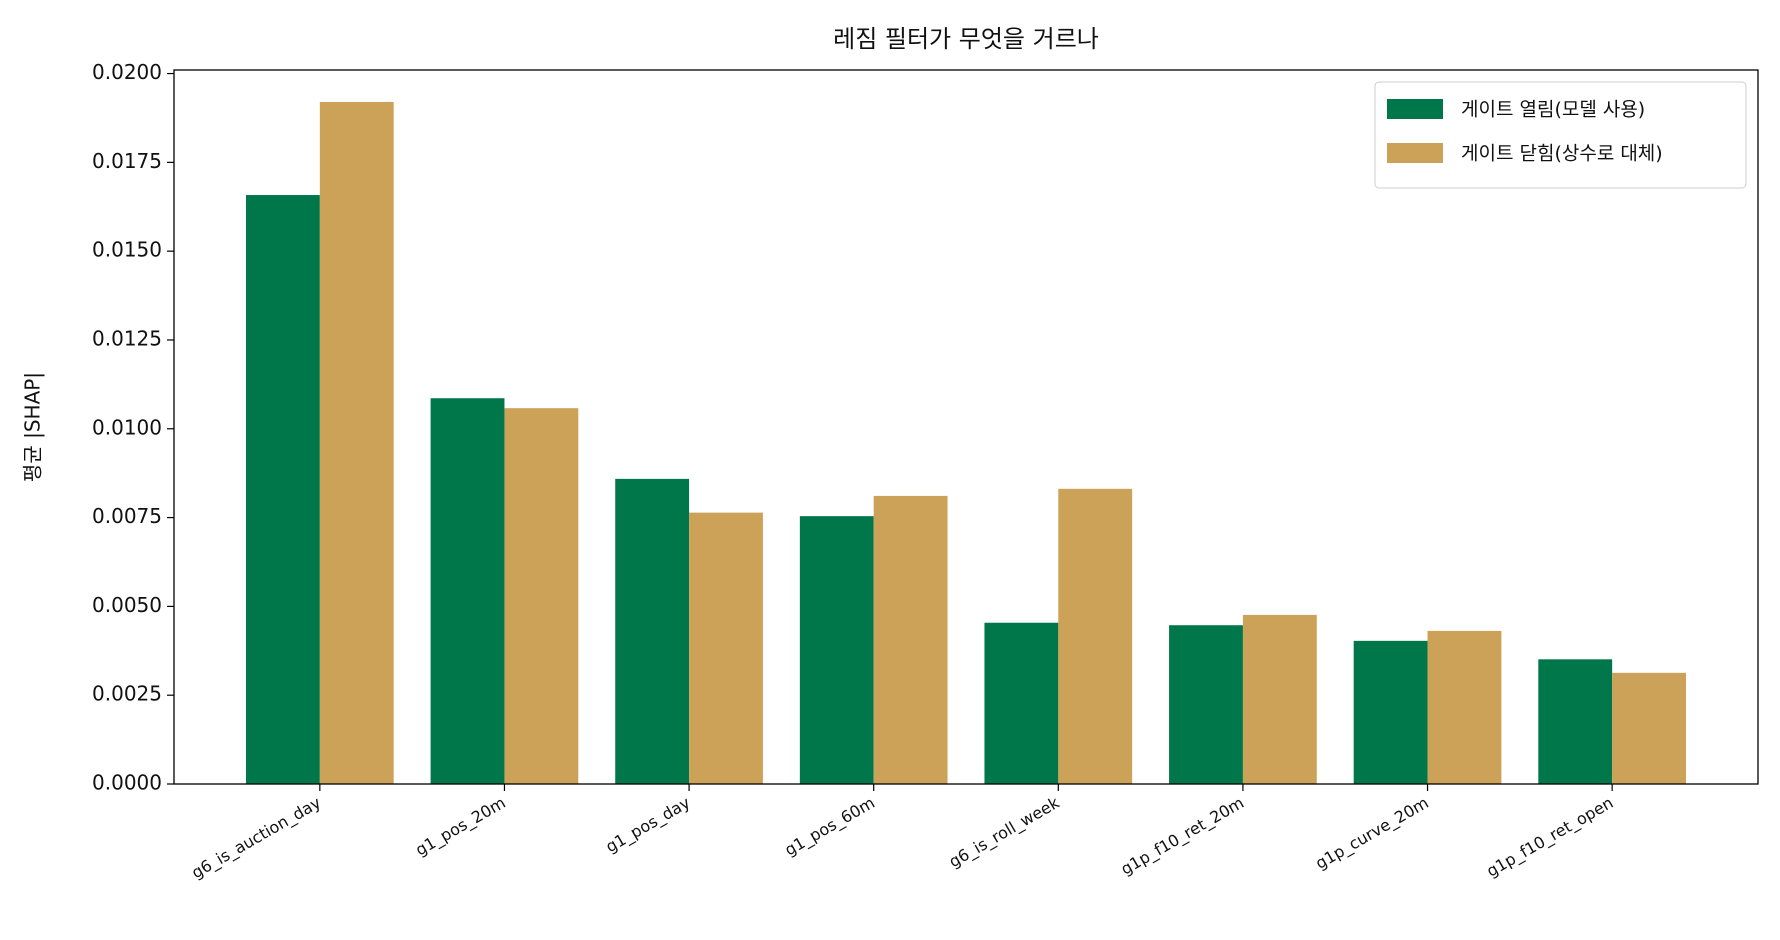 The height and width of the screenshot is (940, 1780). I want to click on legend: 게이트 열림(모델 사용) 게이트 닫힘(상수로 대체), so click(1560, 135).